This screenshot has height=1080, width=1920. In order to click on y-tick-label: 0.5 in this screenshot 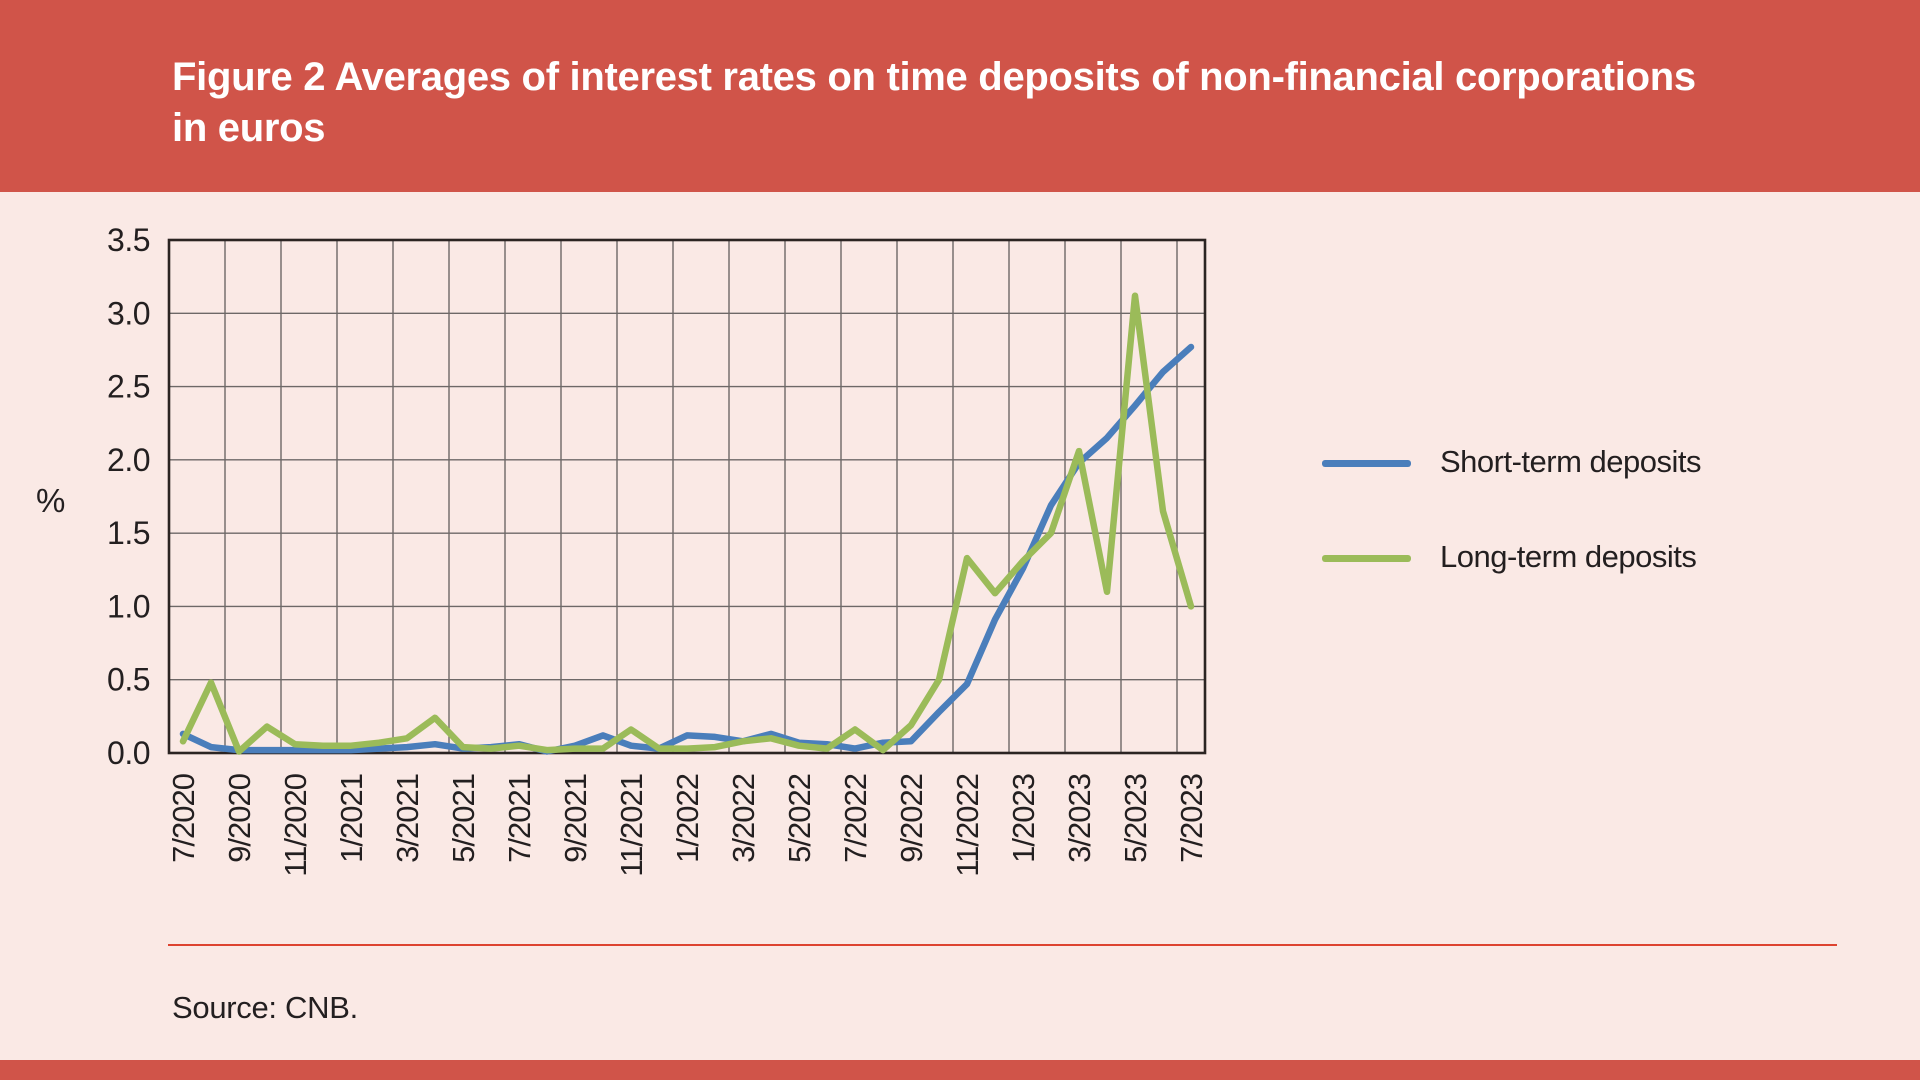, I will do `click(128, 680)`.